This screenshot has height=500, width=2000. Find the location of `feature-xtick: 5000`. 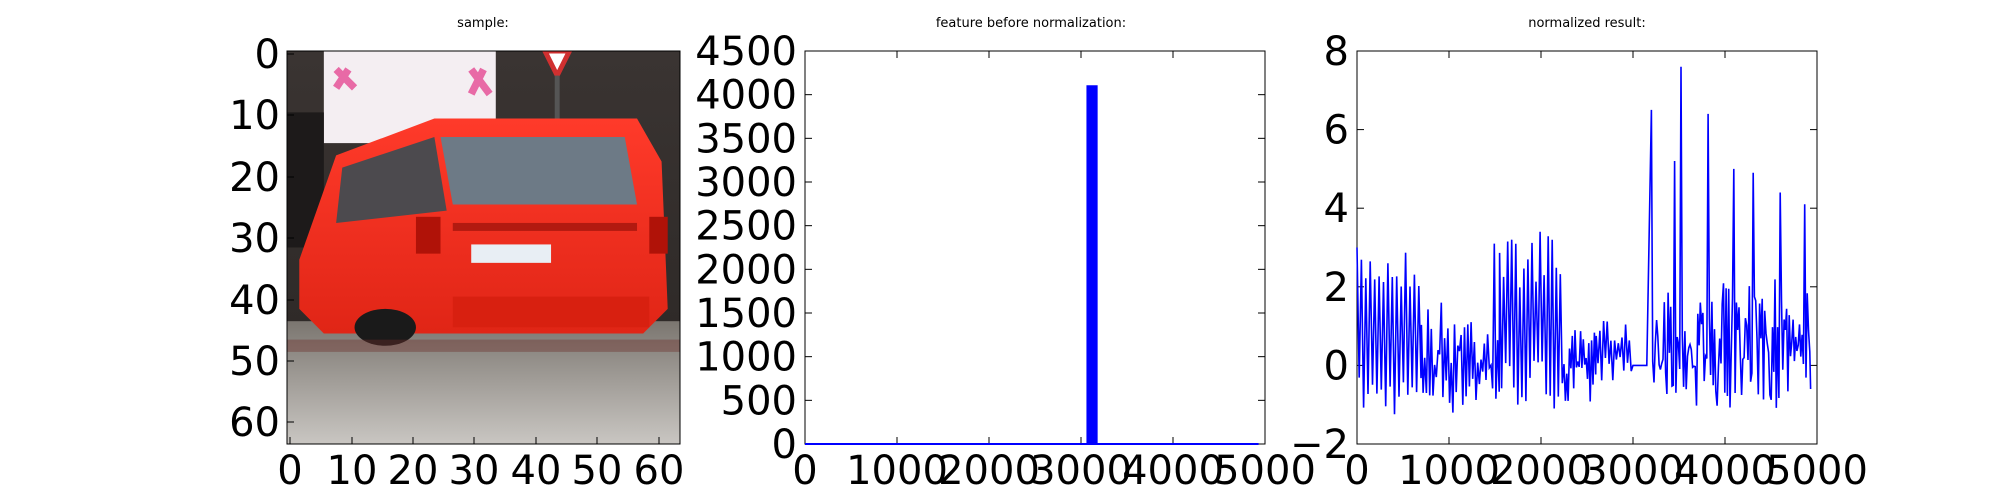

feature-xtick: 5000 is located at coordinates (1265, 272).